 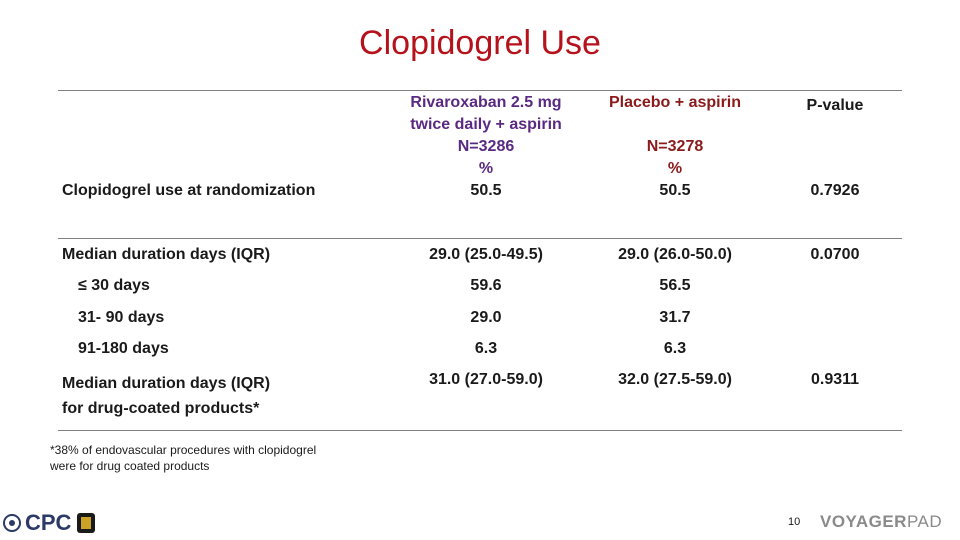 I want to click on row-label-91-180-days: 91-180 days, so click(x=123, y=348).